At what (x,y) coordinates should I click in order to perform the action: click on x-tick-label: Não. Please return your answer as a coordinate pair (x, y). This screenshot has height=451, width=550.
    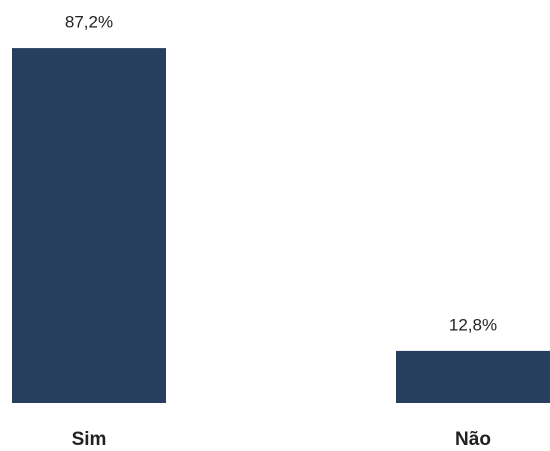
    Looking at the image, I should click on (473, 439).